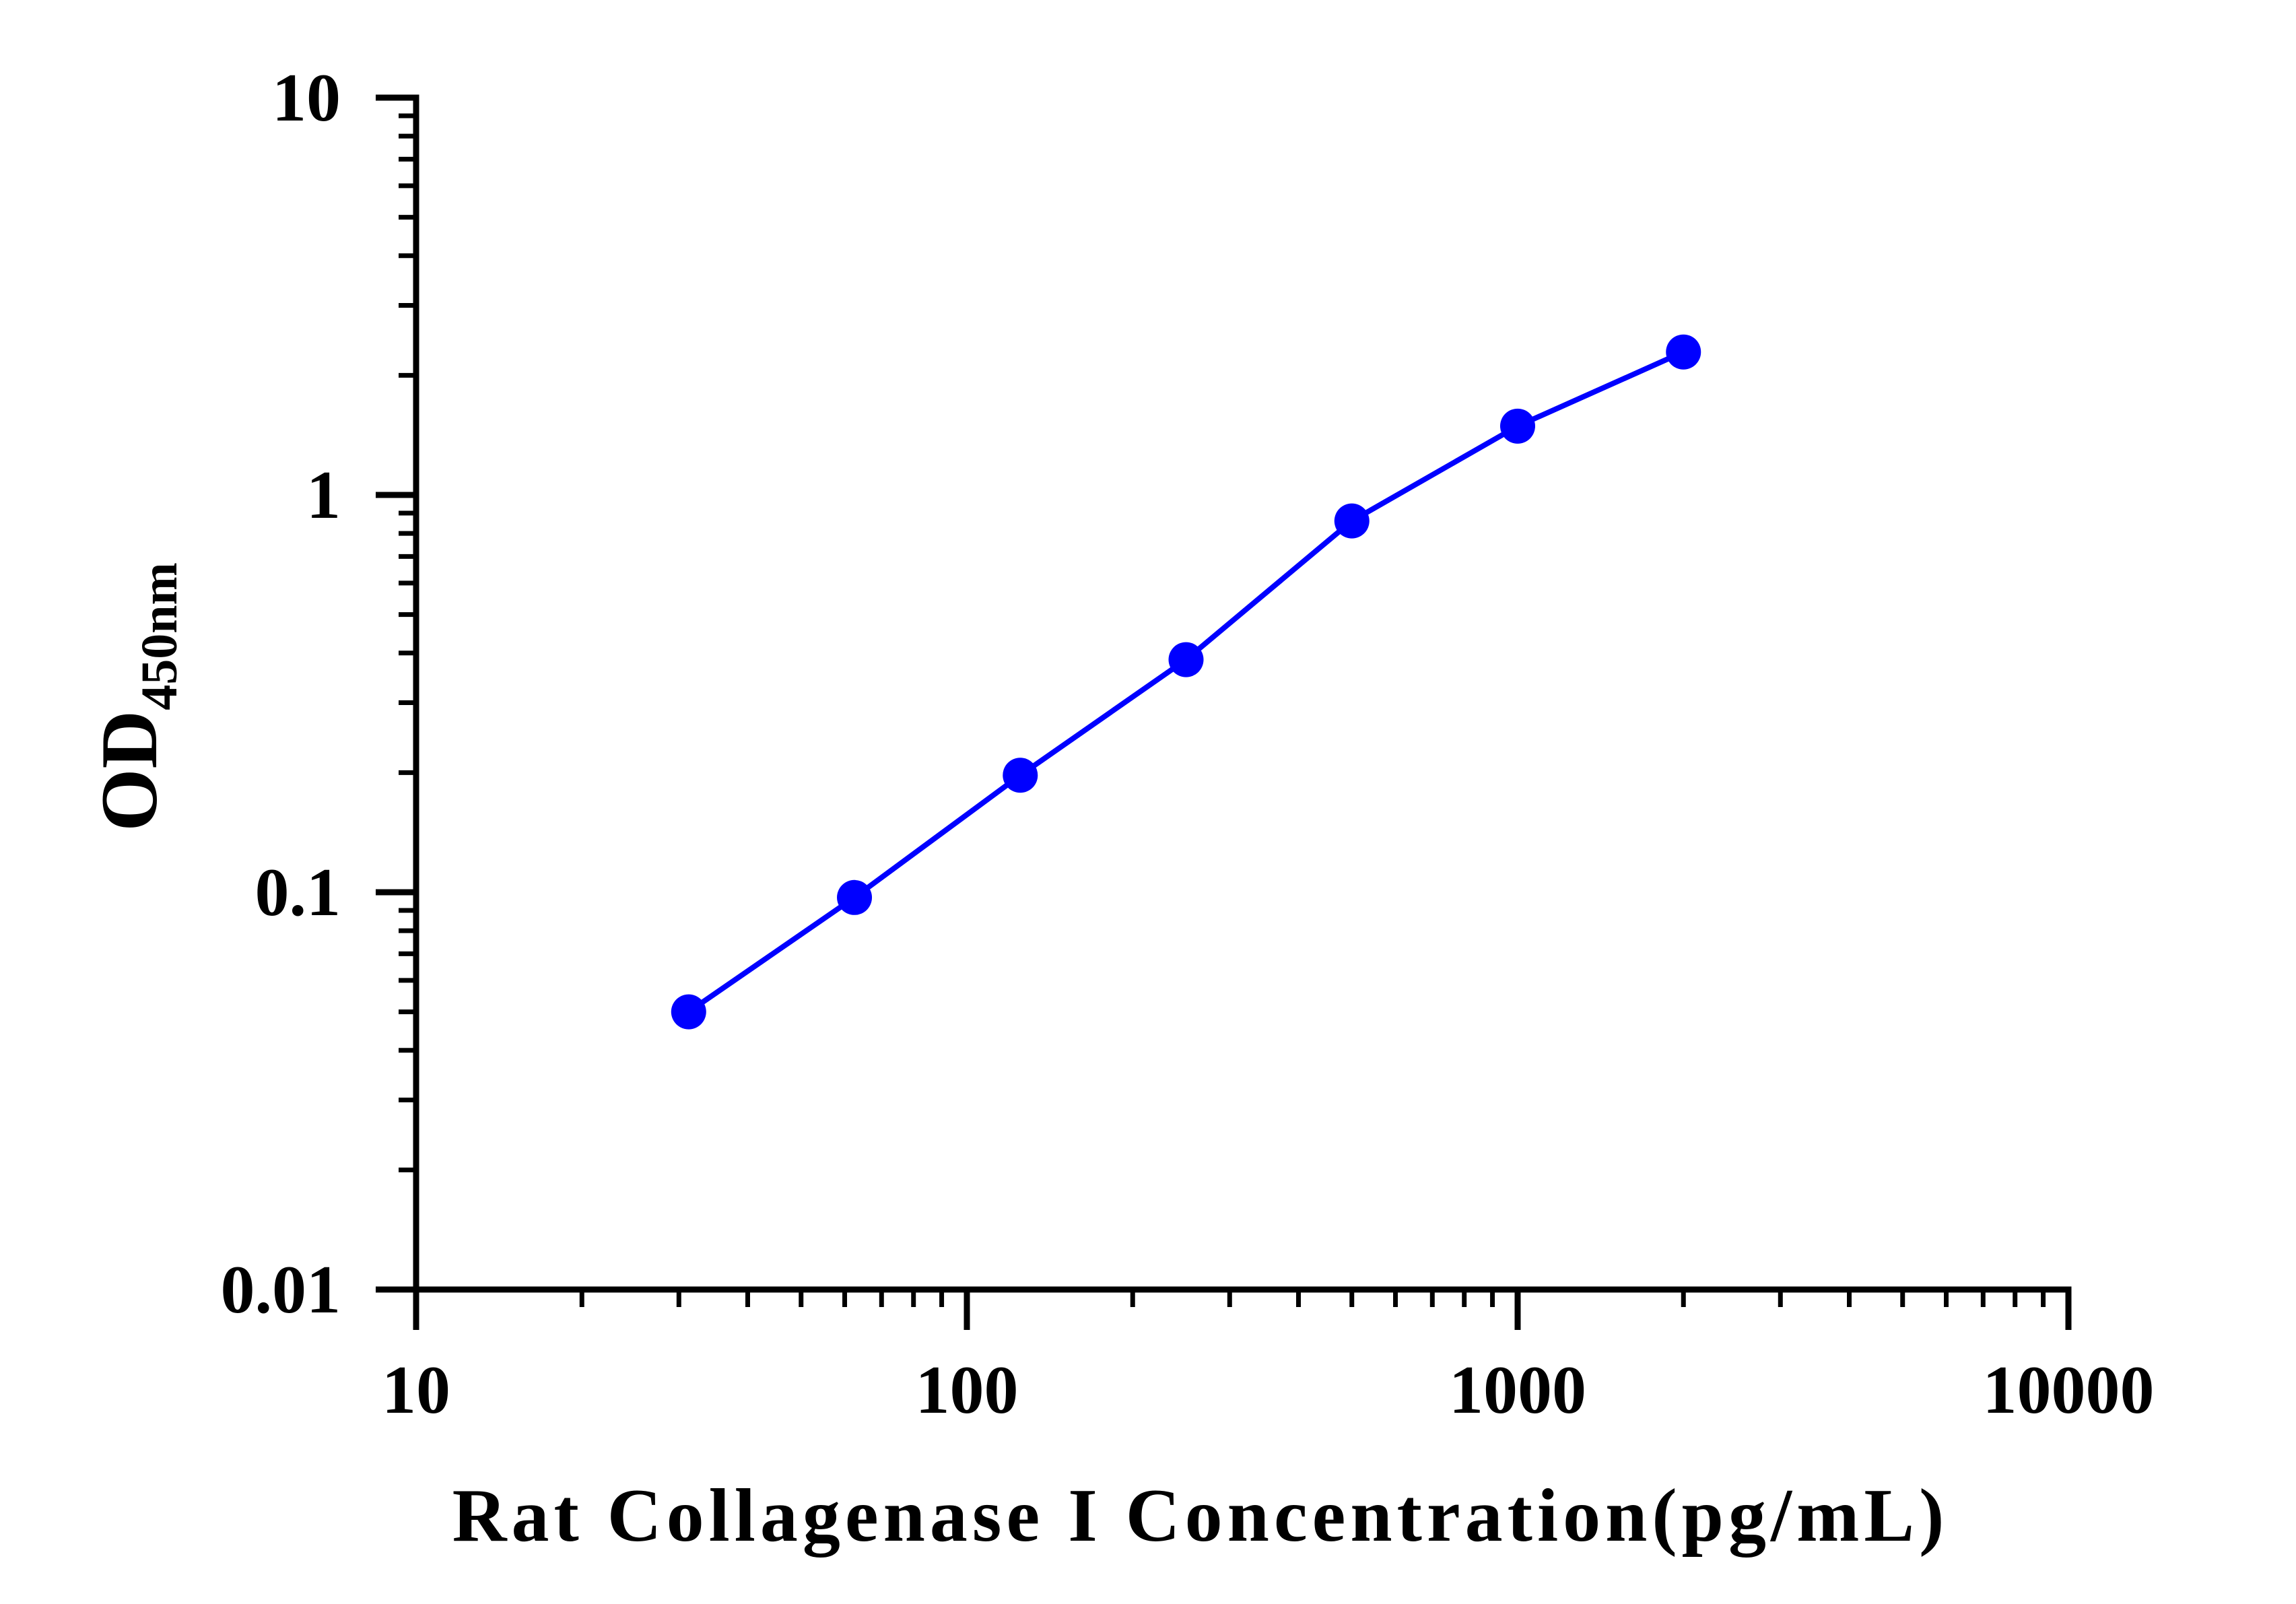  What do you see at coordinates (159, 636) in the screenshot?
I see `y-axis-title-subscript: 450nm` at bounding box center [159, 636].